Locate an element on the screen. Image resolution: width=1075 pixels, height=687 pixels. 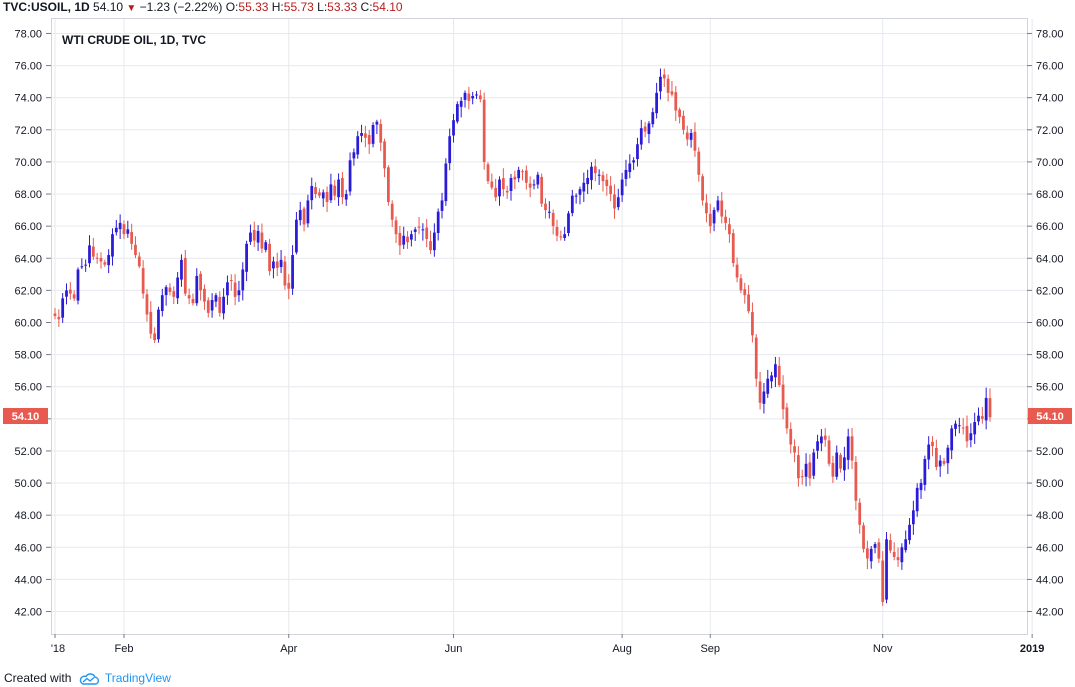
right-tick-label: 60.00 is located at coordinates (1050, 323).